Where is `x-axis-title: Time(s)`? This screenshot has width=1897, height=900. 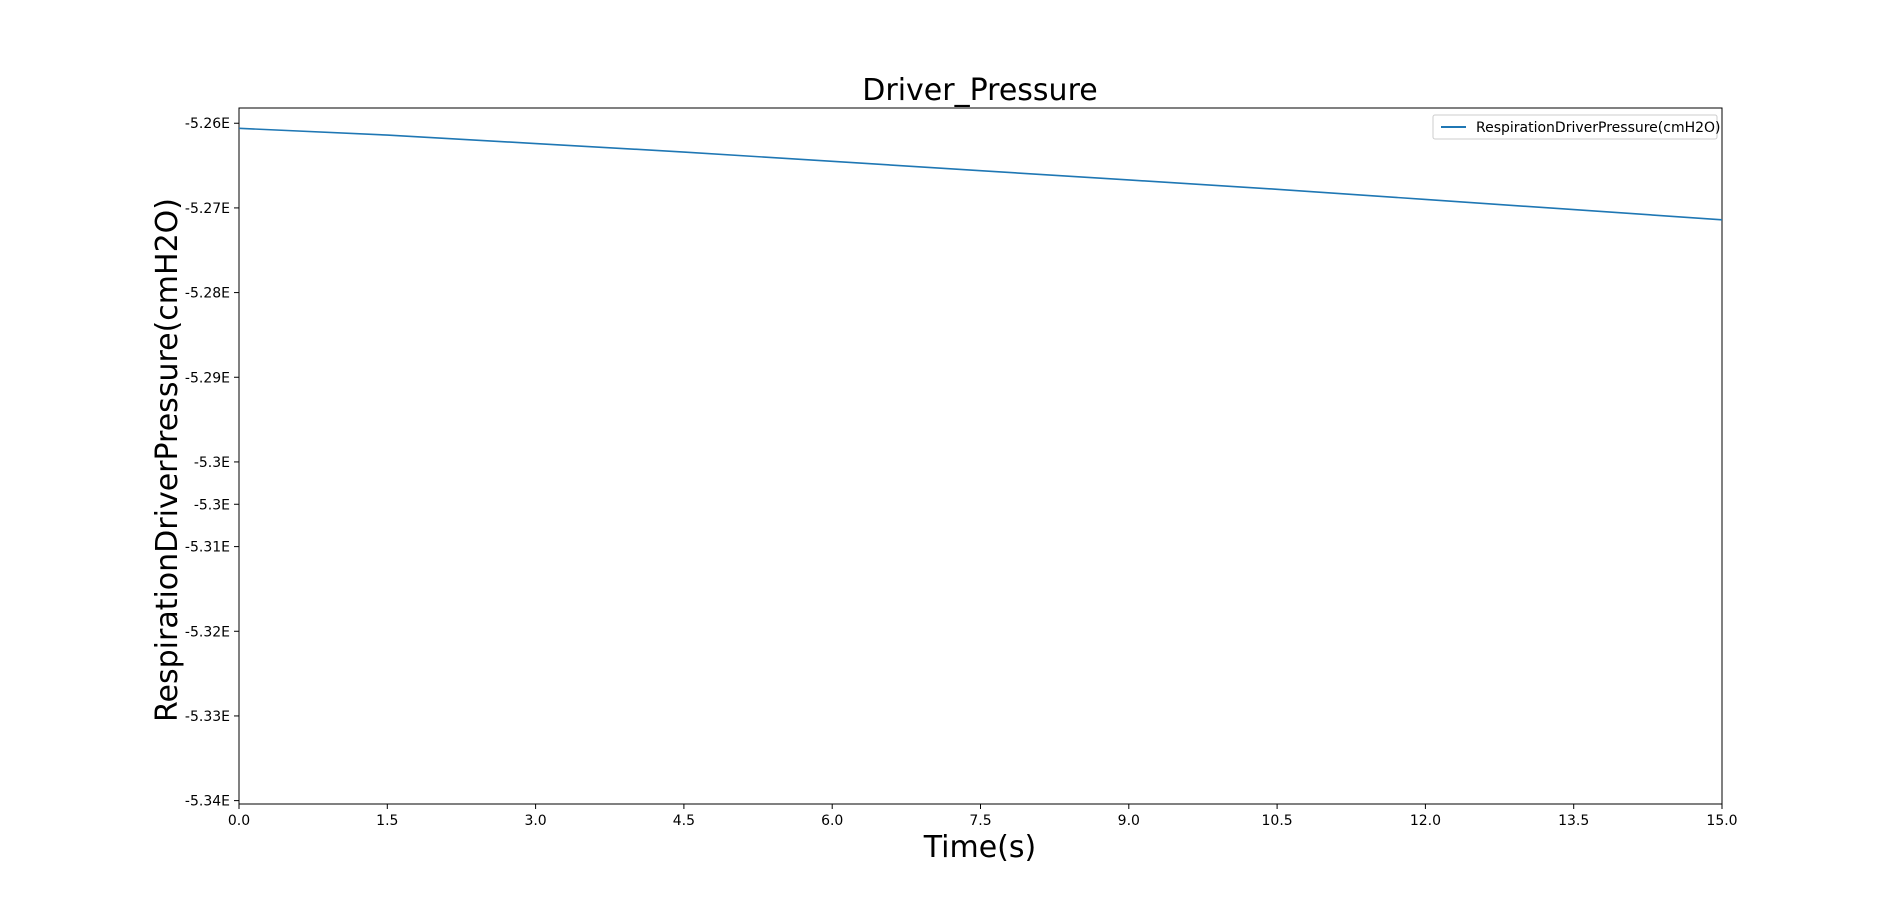
x-axis-title: Time(s) is located at coordinates (979, 847).